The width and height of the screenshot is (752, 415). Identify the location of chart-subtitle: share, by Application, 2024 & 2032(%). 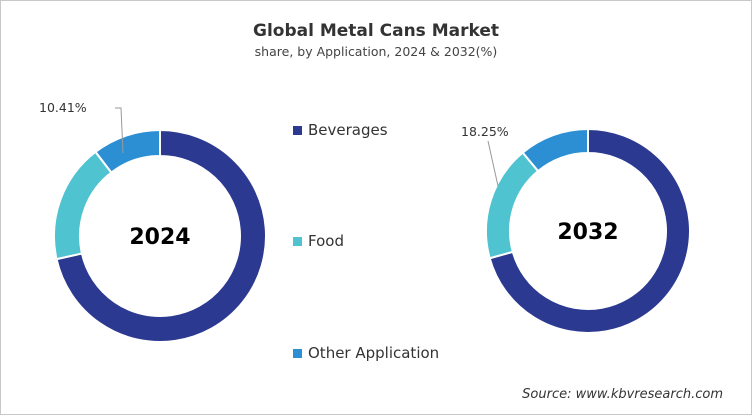
(376, 51).